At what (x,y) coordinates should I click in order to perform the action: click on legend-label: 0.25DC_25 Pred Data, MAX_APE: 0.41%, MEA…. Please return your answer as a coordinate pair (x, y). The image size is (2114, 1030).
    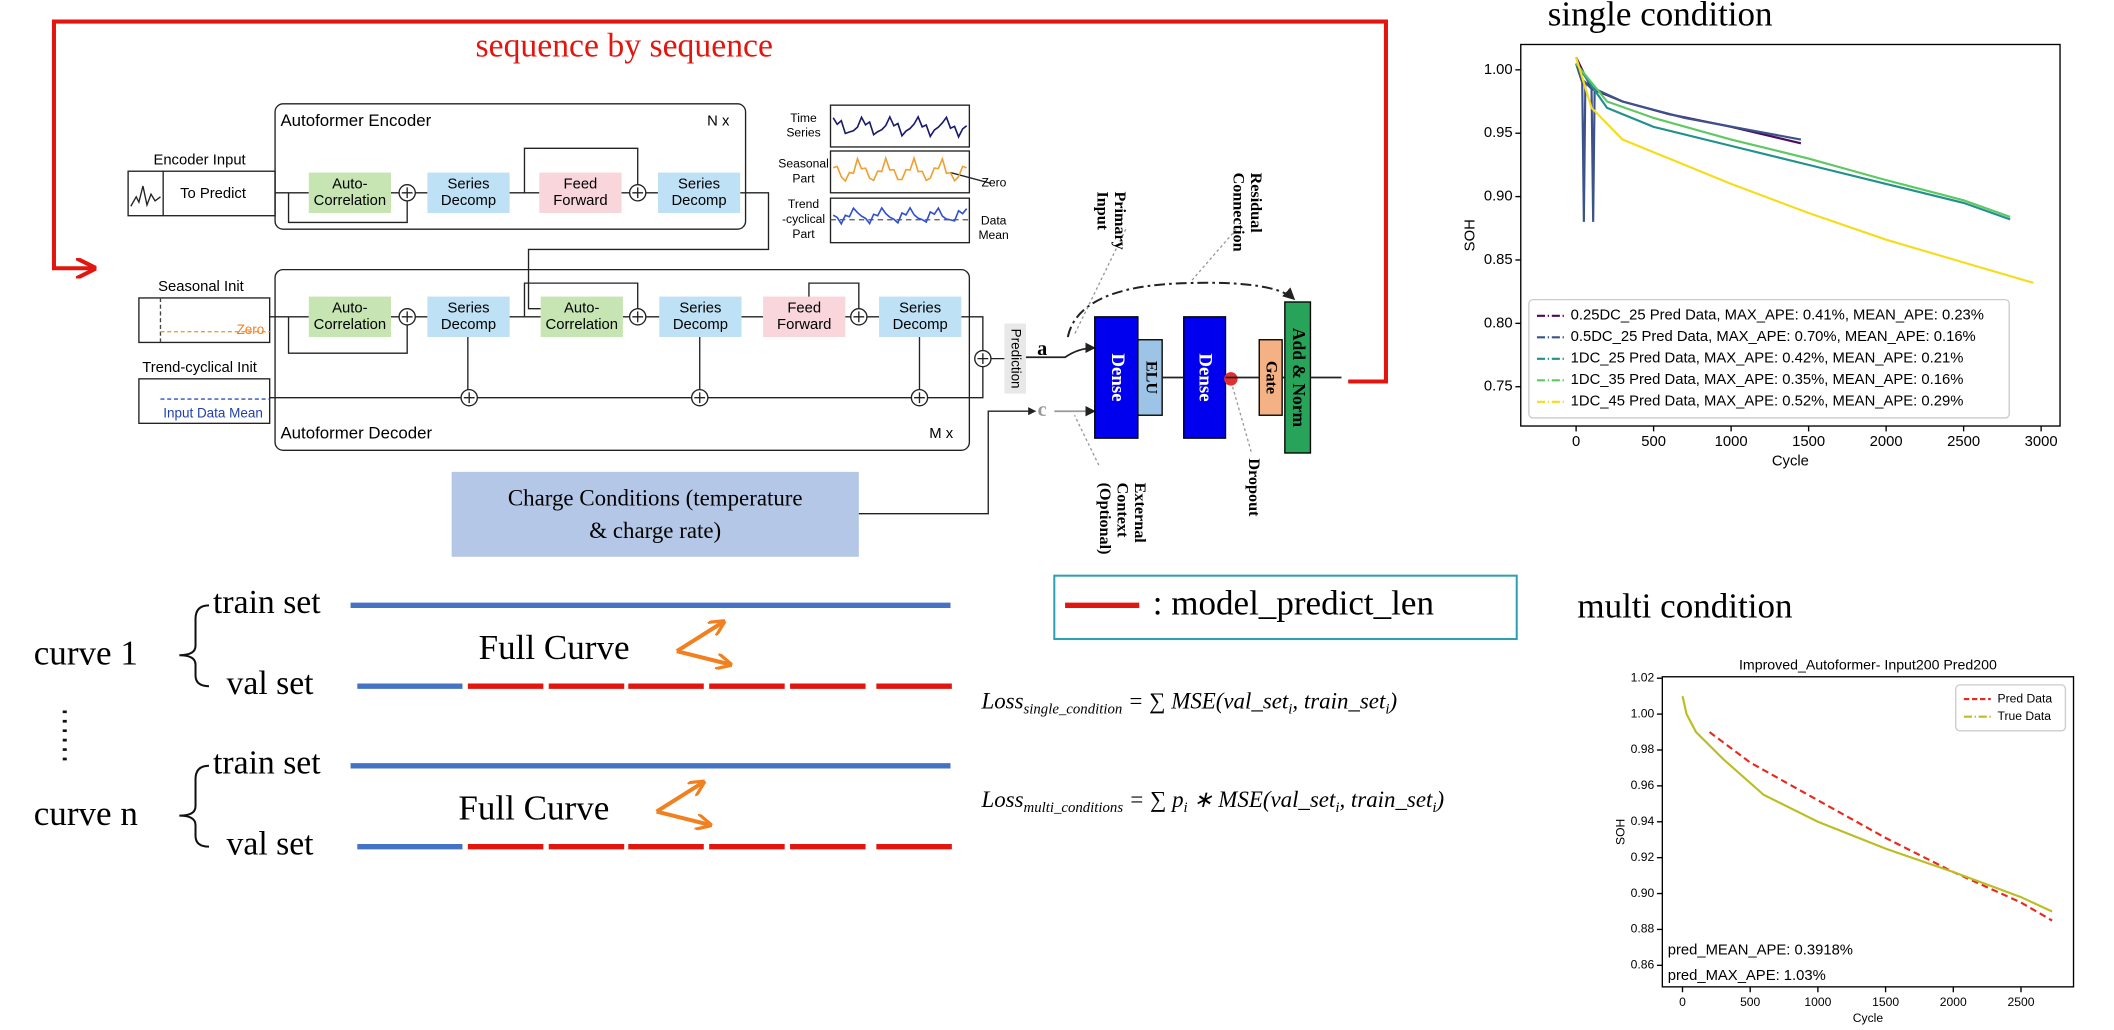
    Looking at the image, I should click on (1777, 316).